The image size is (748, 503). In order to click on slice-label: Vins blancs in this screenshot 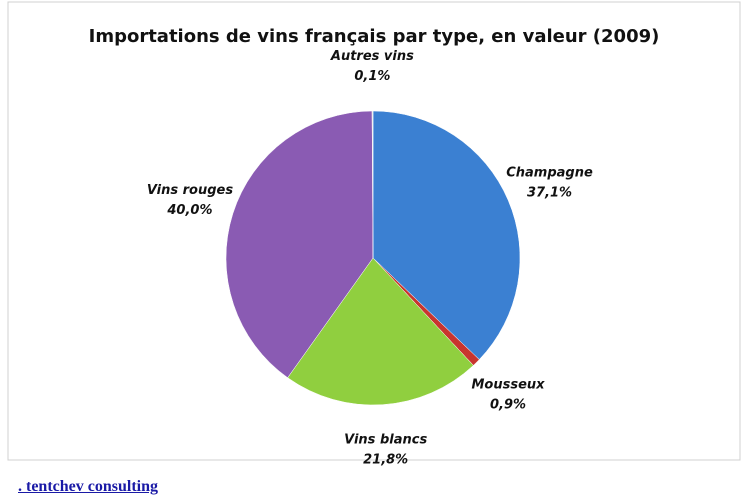, I will do `click(385, 440)`.